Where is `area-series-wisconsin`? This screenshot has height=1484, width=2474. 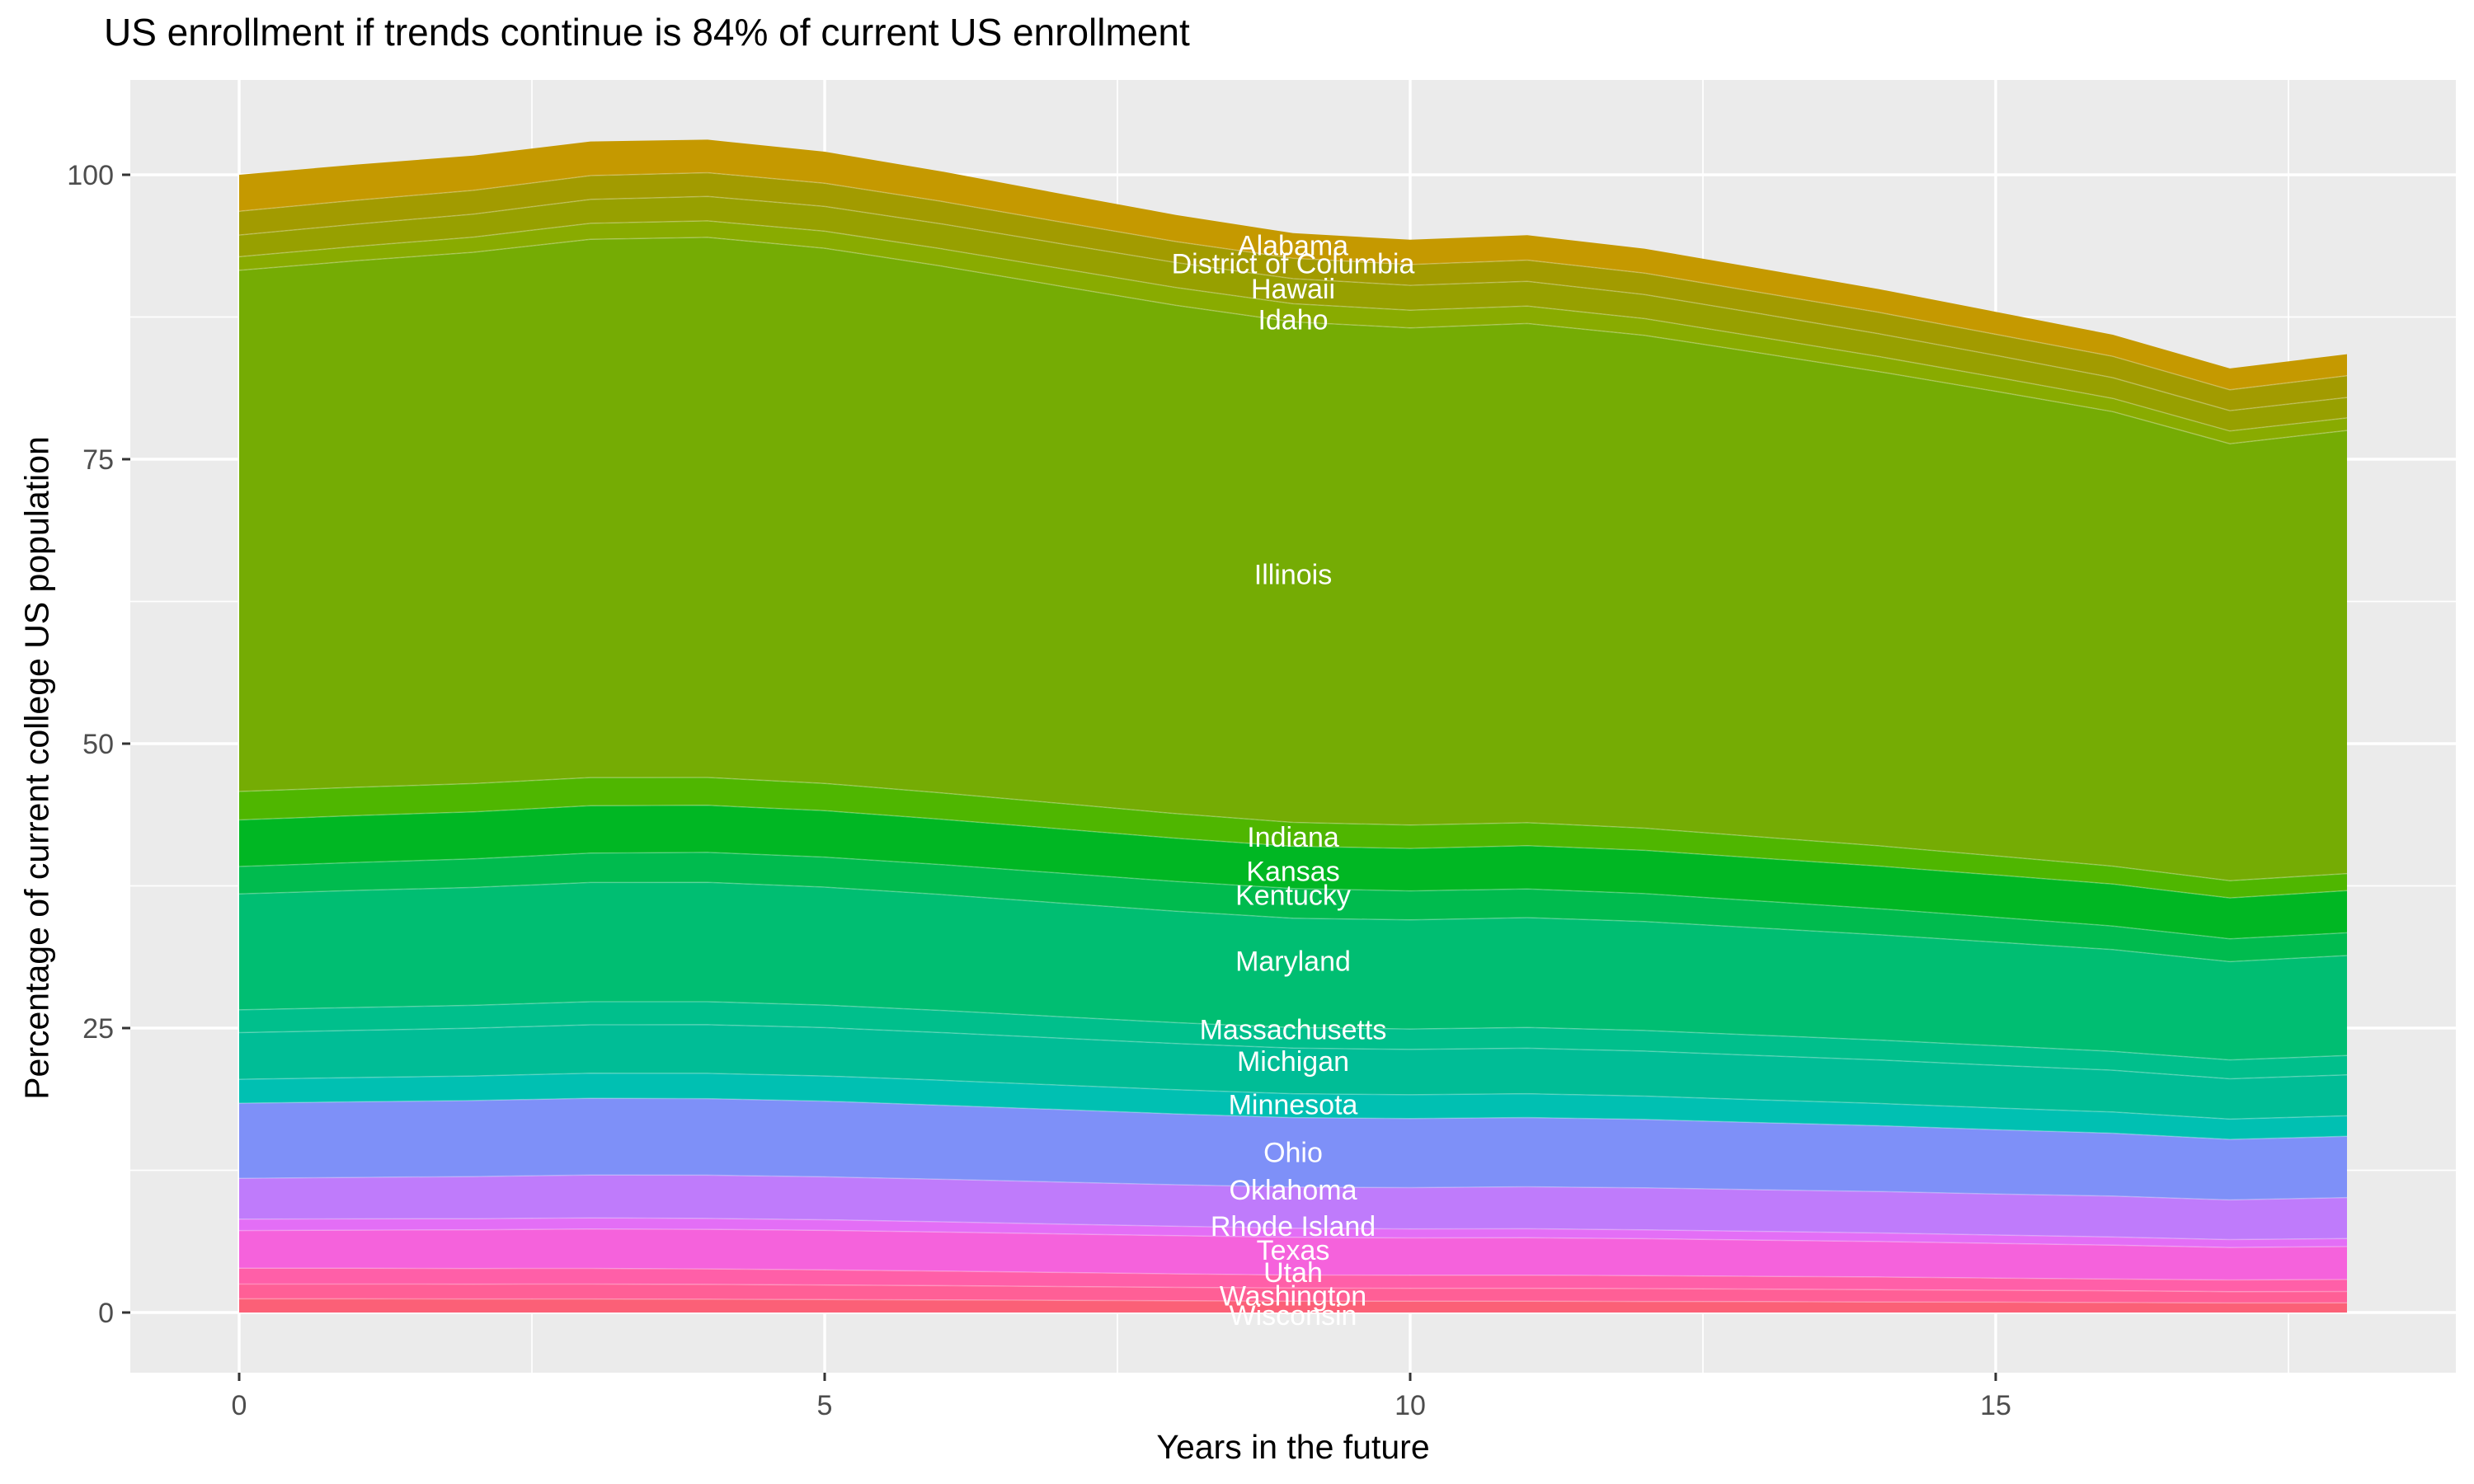
area-series-wisconsin is located at coordinates (1293, 1305).